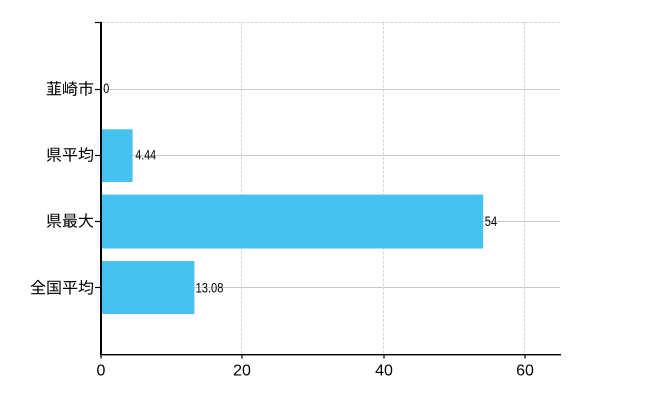  Describe the element at coordinates (210, 287) in the screenshot. I see `svg-text: 13.08` at that location.